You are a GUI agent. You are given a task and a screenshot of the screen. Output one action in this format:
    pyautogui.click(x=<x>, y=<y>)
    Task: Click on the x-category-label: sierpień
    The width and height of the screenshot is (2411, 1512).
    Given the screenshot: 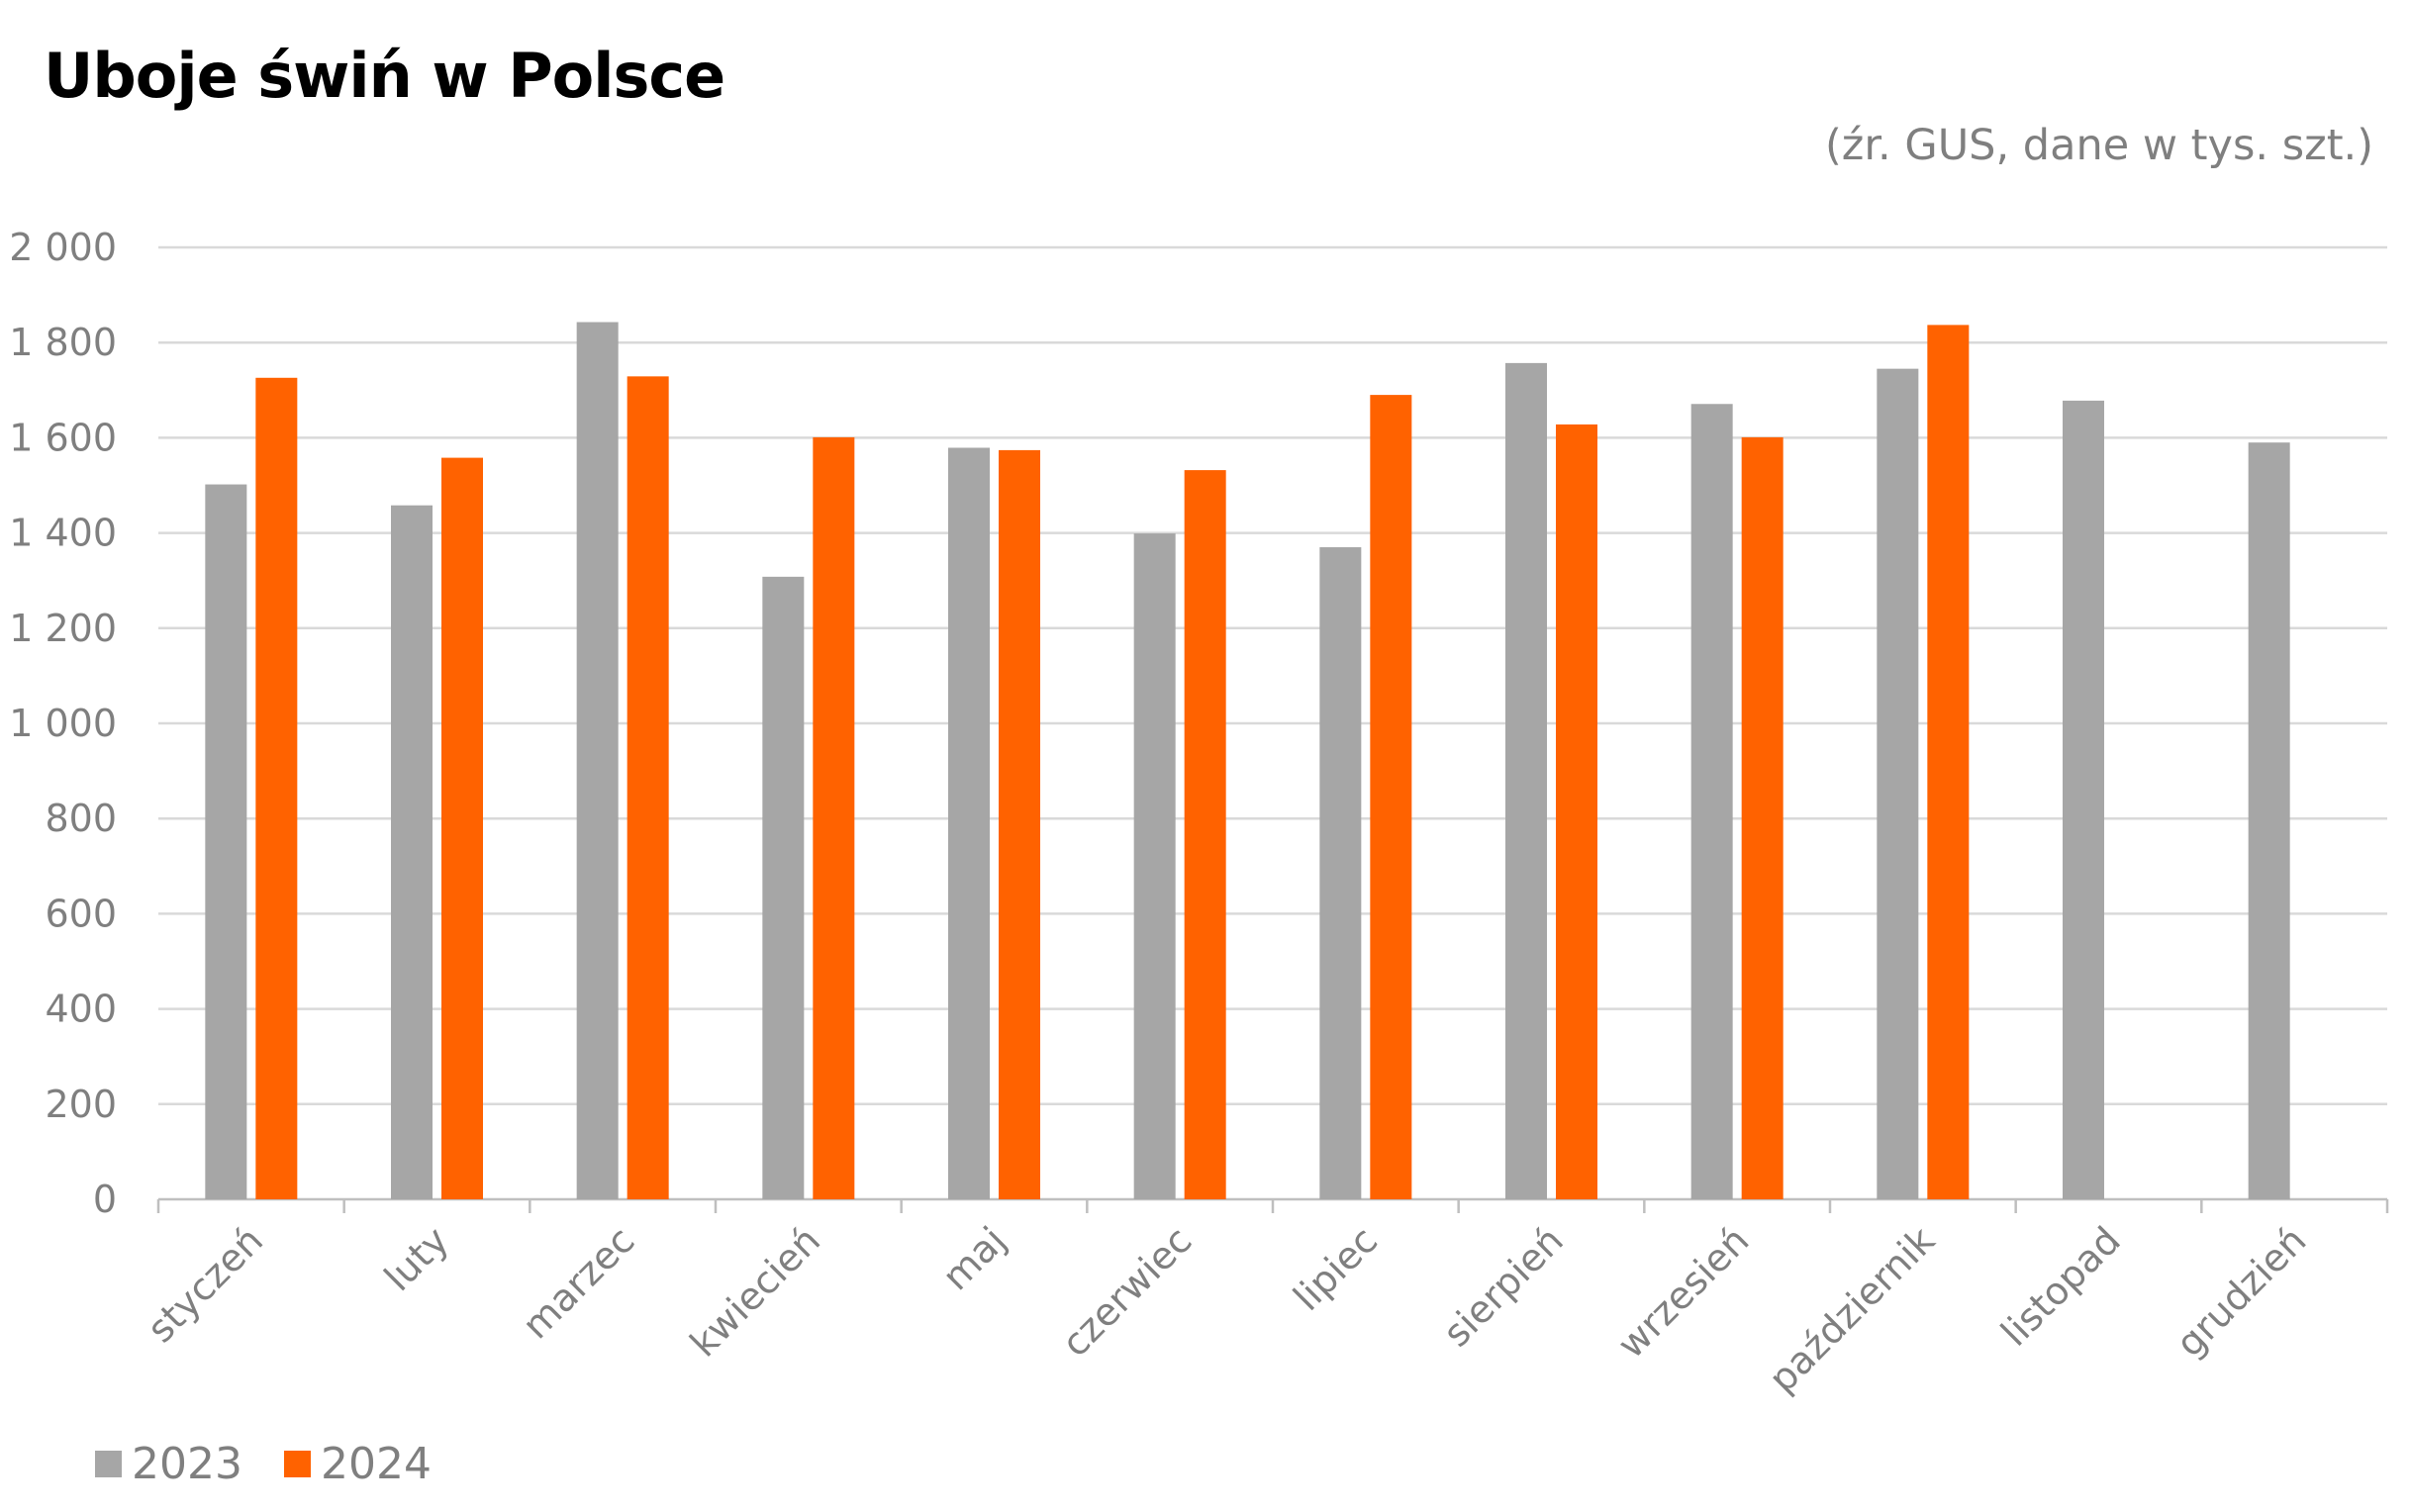 What is the action you would take?
    pyautogui.click(x=1504, y=1287)
    